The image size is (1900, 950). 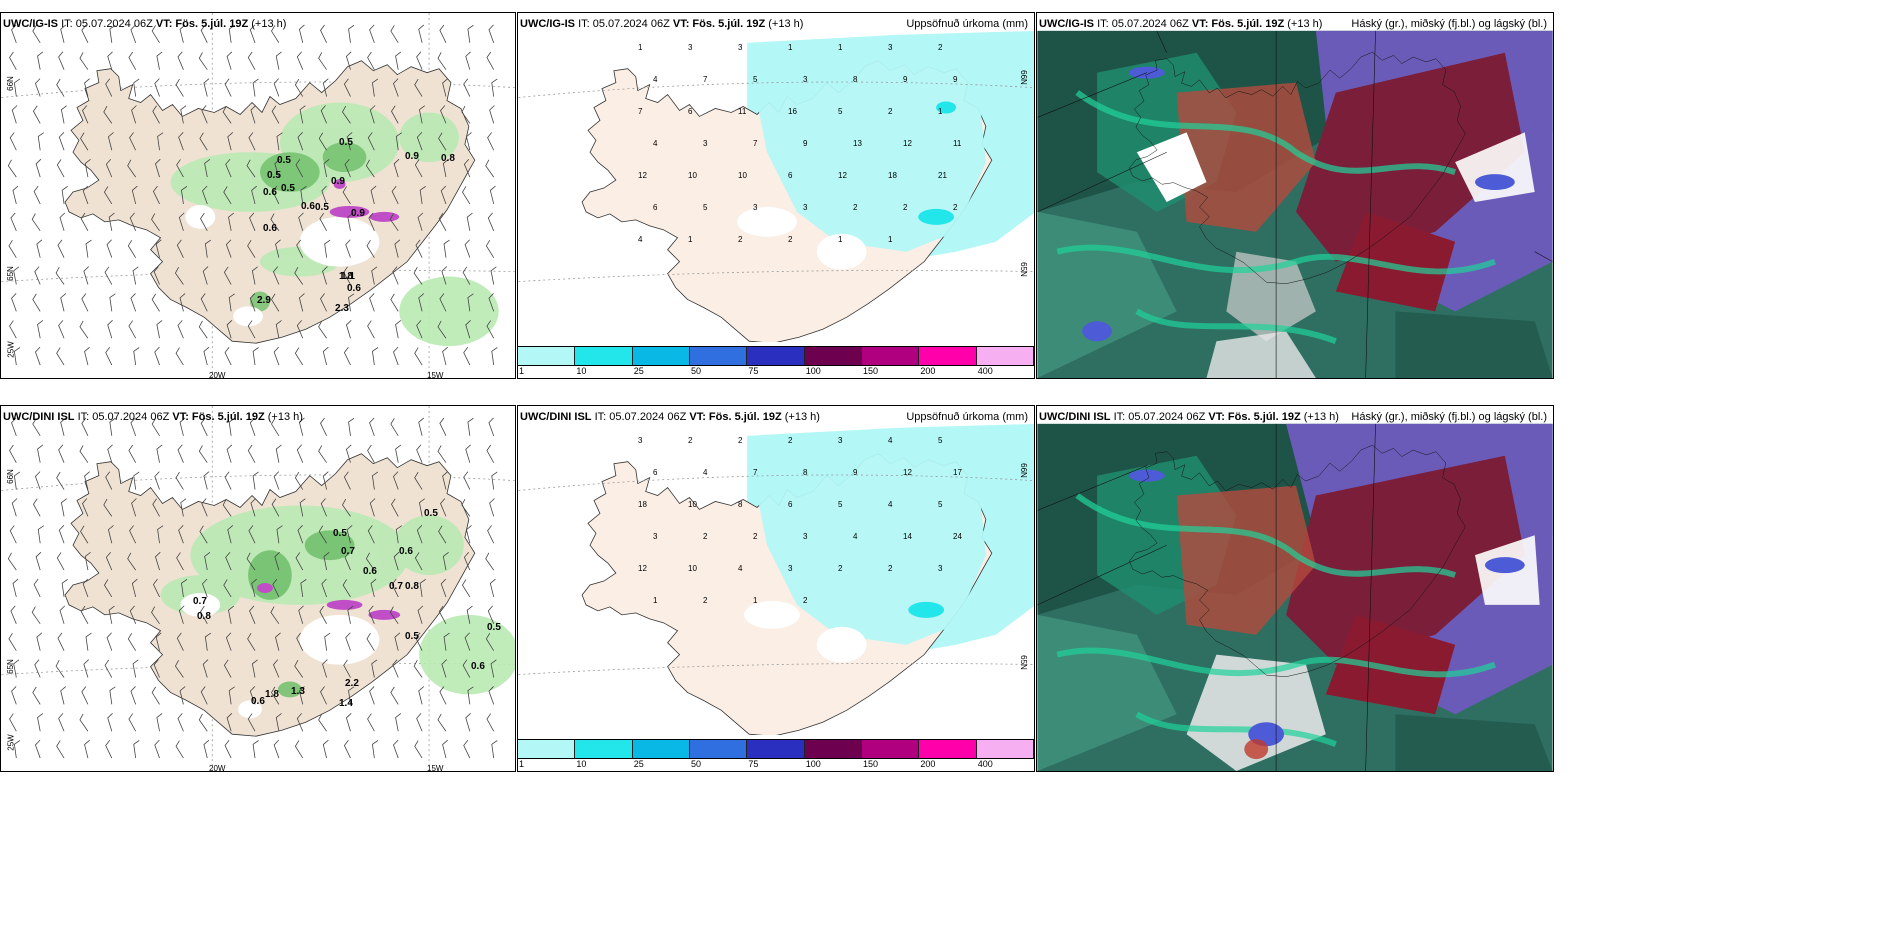 I want to click on map-value-label: 6, so click(x=790, y=175).